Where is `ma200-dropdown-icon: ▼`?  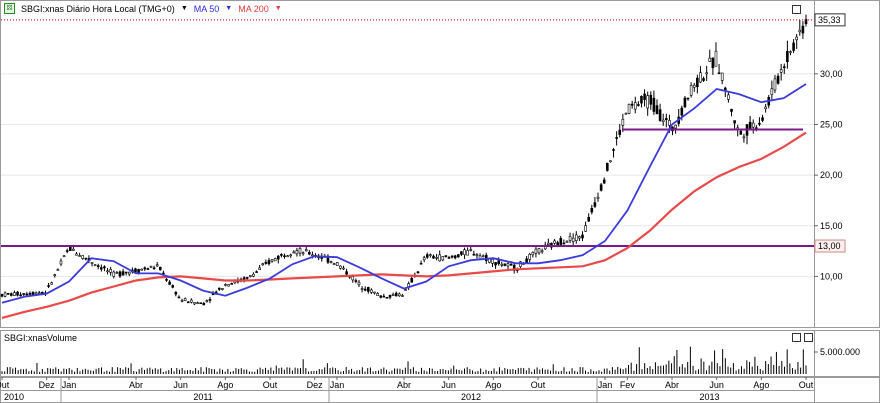
ma200-dropdown-icon: ▼ is located at coordinates (278, 8).